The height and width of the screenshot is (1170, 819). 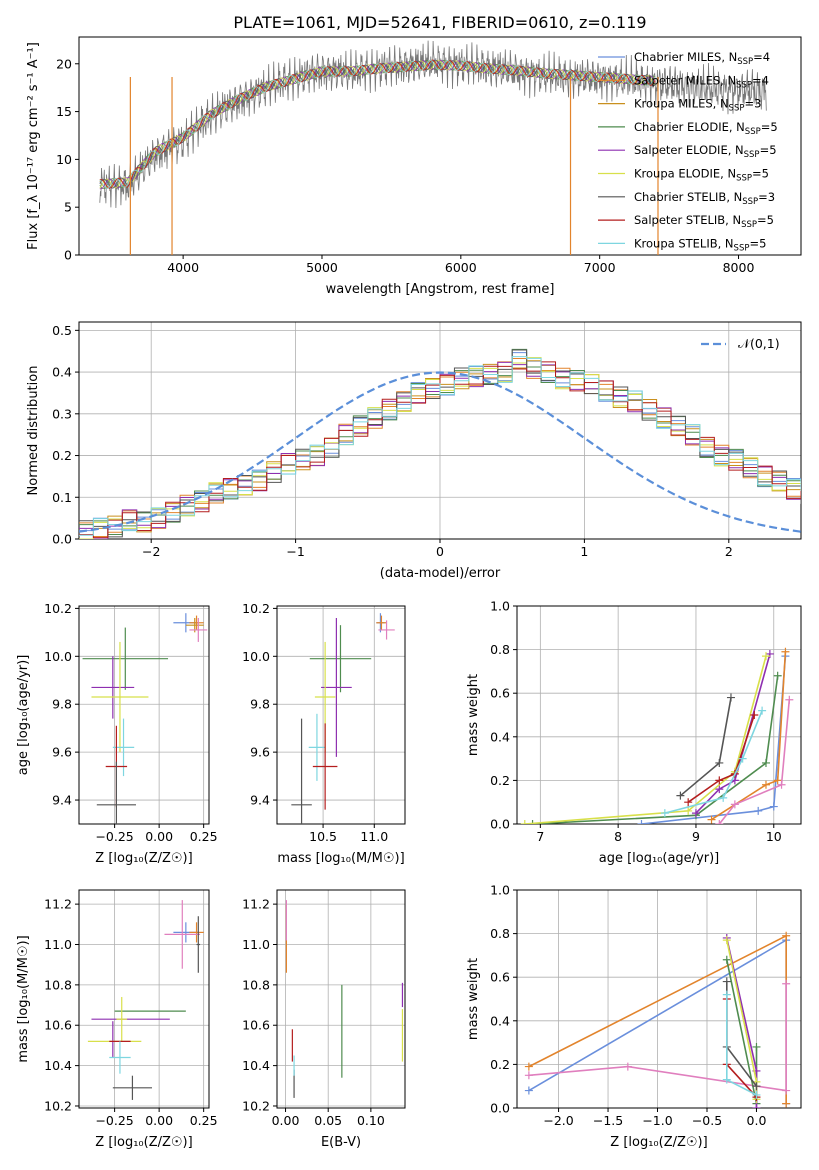 I want to click on x-tick-label: 5000, so click(x=322, y=267).